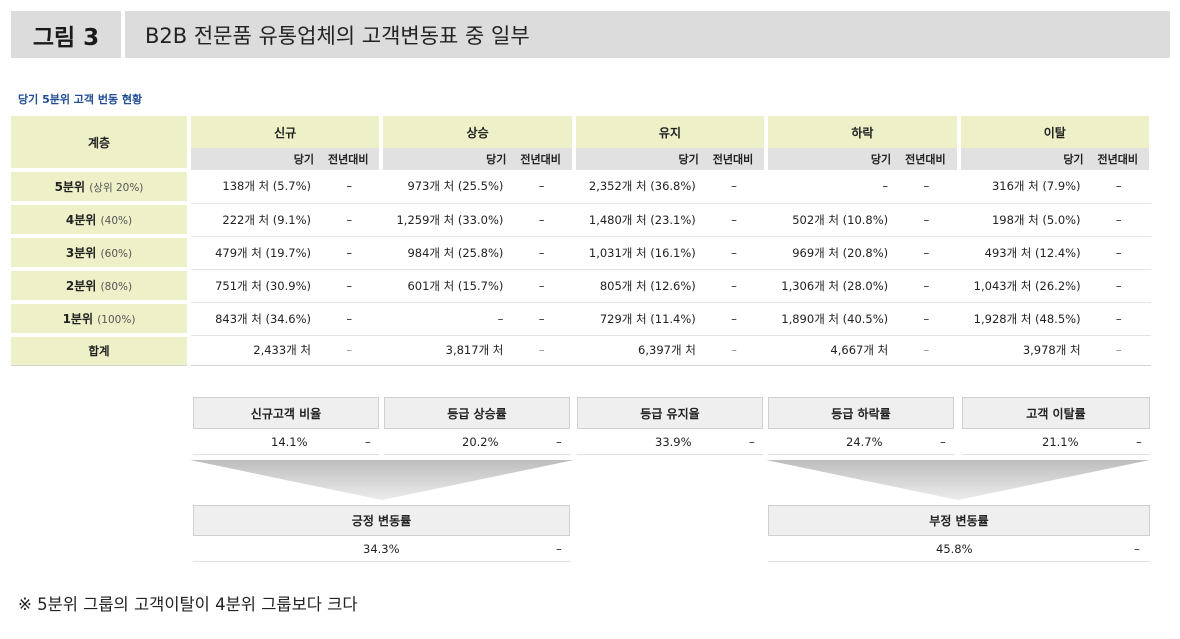 This screenshot has width=1180, height=639. I want to click on cell-value: 222개 처 (9.1%), so click(253, 220).